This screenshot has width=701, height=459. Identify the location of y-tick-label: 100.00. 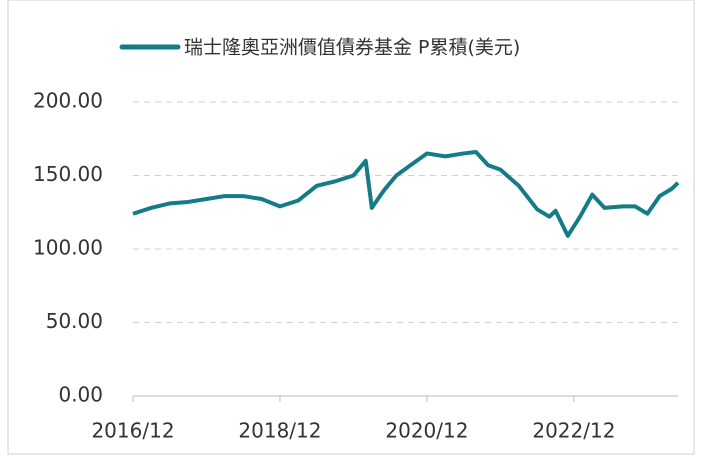
(68, 248).